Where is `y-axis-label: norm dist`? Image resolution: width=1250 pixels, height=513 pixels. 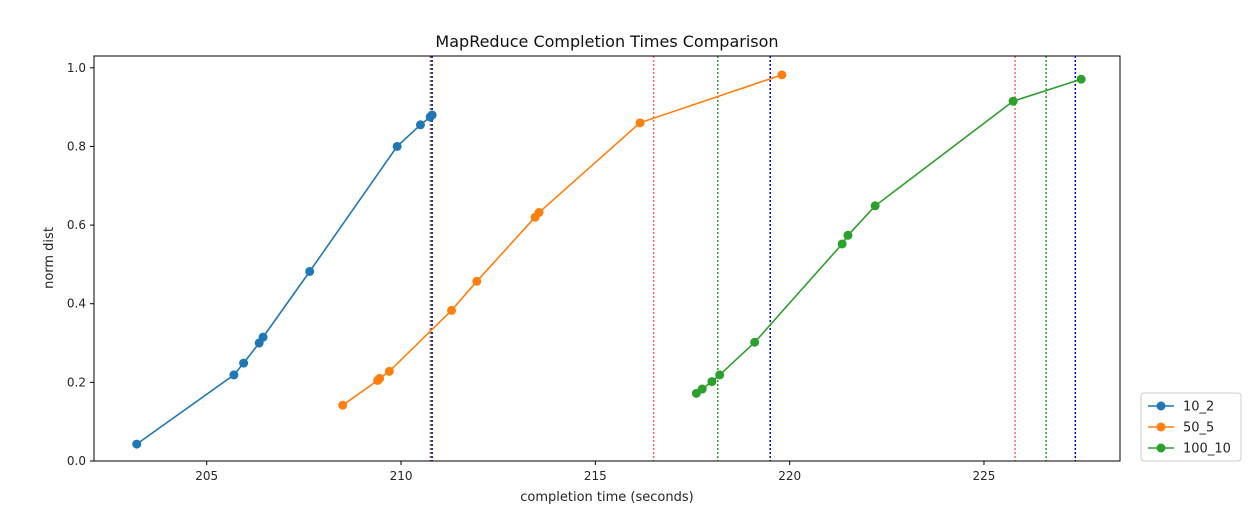 y-axis-label: norm dist is located at coordinates (49, 258).